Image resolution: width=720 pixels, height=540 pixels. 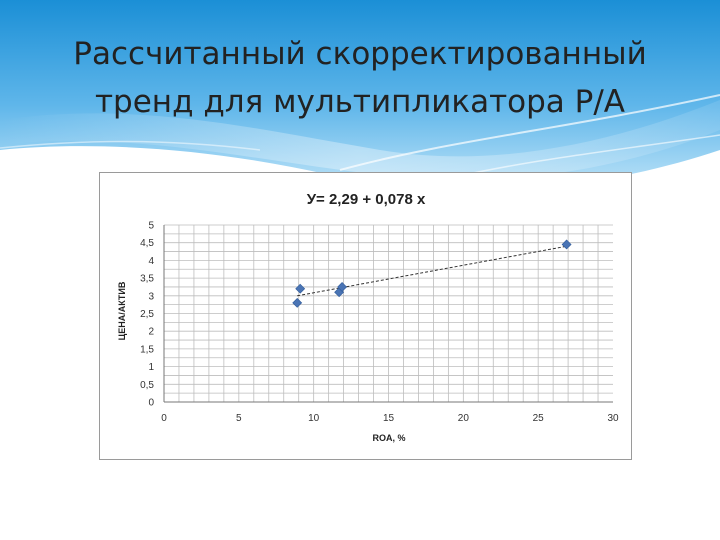 What do you see at coordinates (151, 226) in the screenshot?
I see `y-tick-label: 5` at bounding box center [151, 226].